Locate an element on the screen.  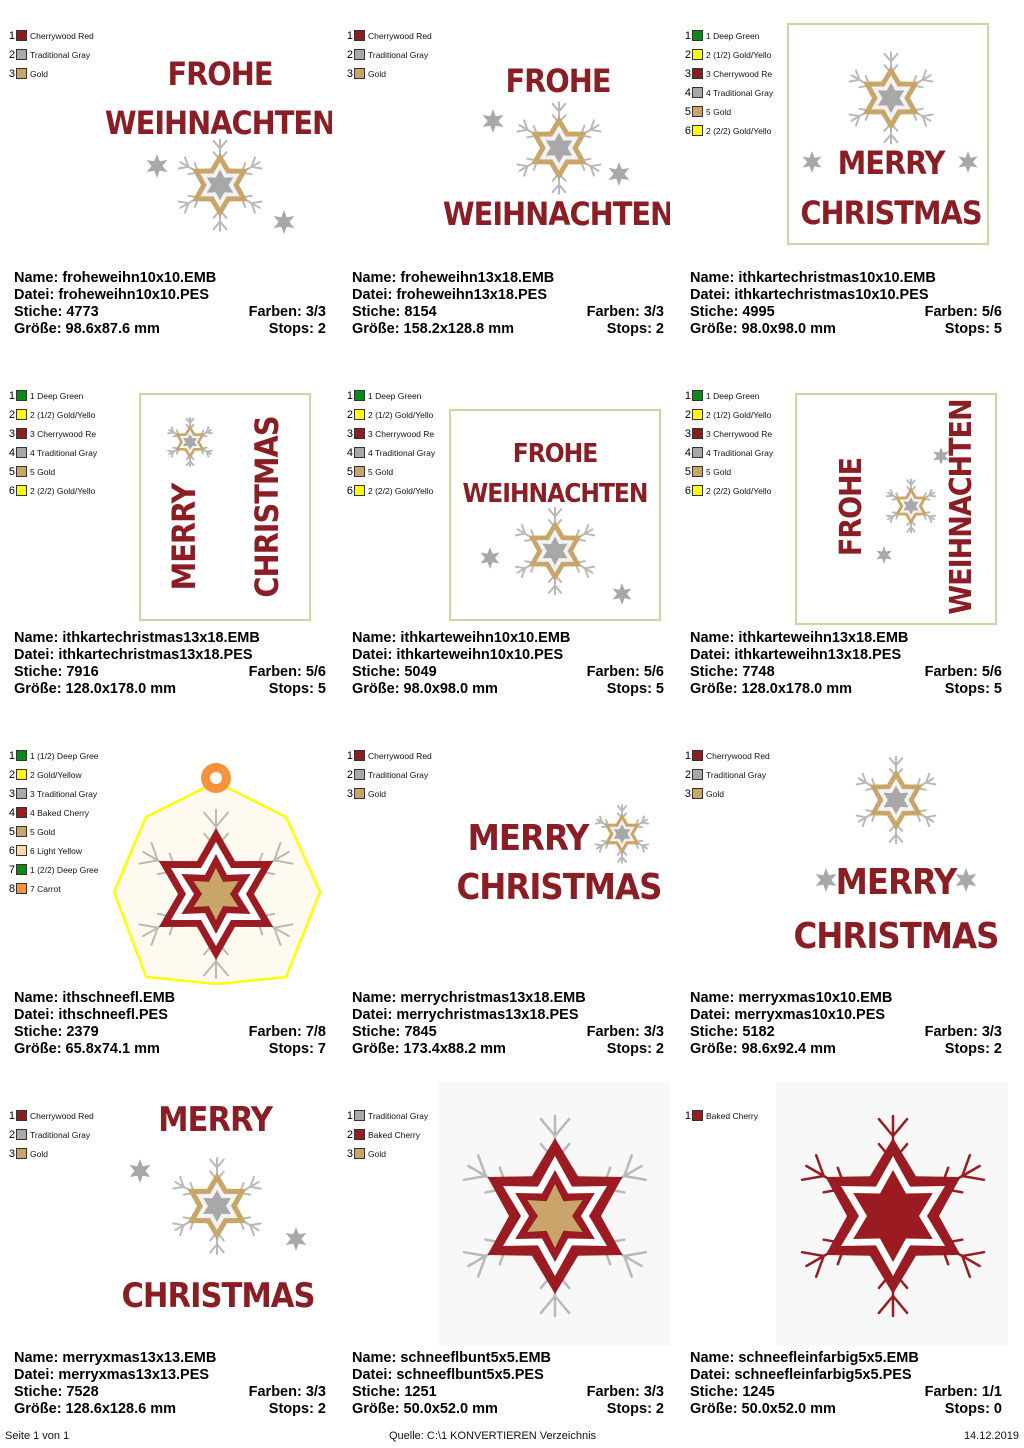
embroidery-preview-snowflake-ornament is located at coordinates (216, 854).